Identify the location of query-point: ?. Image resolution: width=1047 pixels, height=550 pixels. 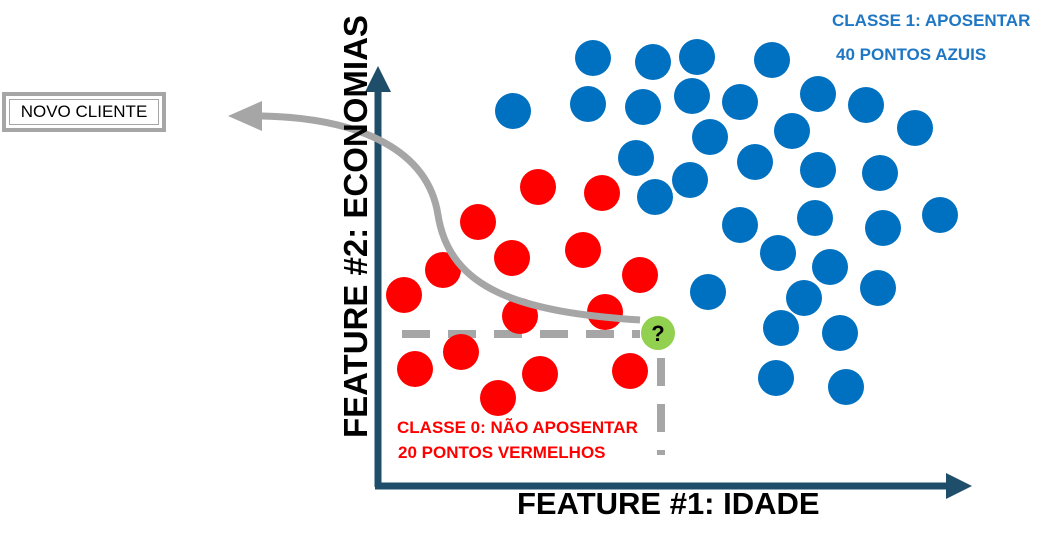
(658, 333).